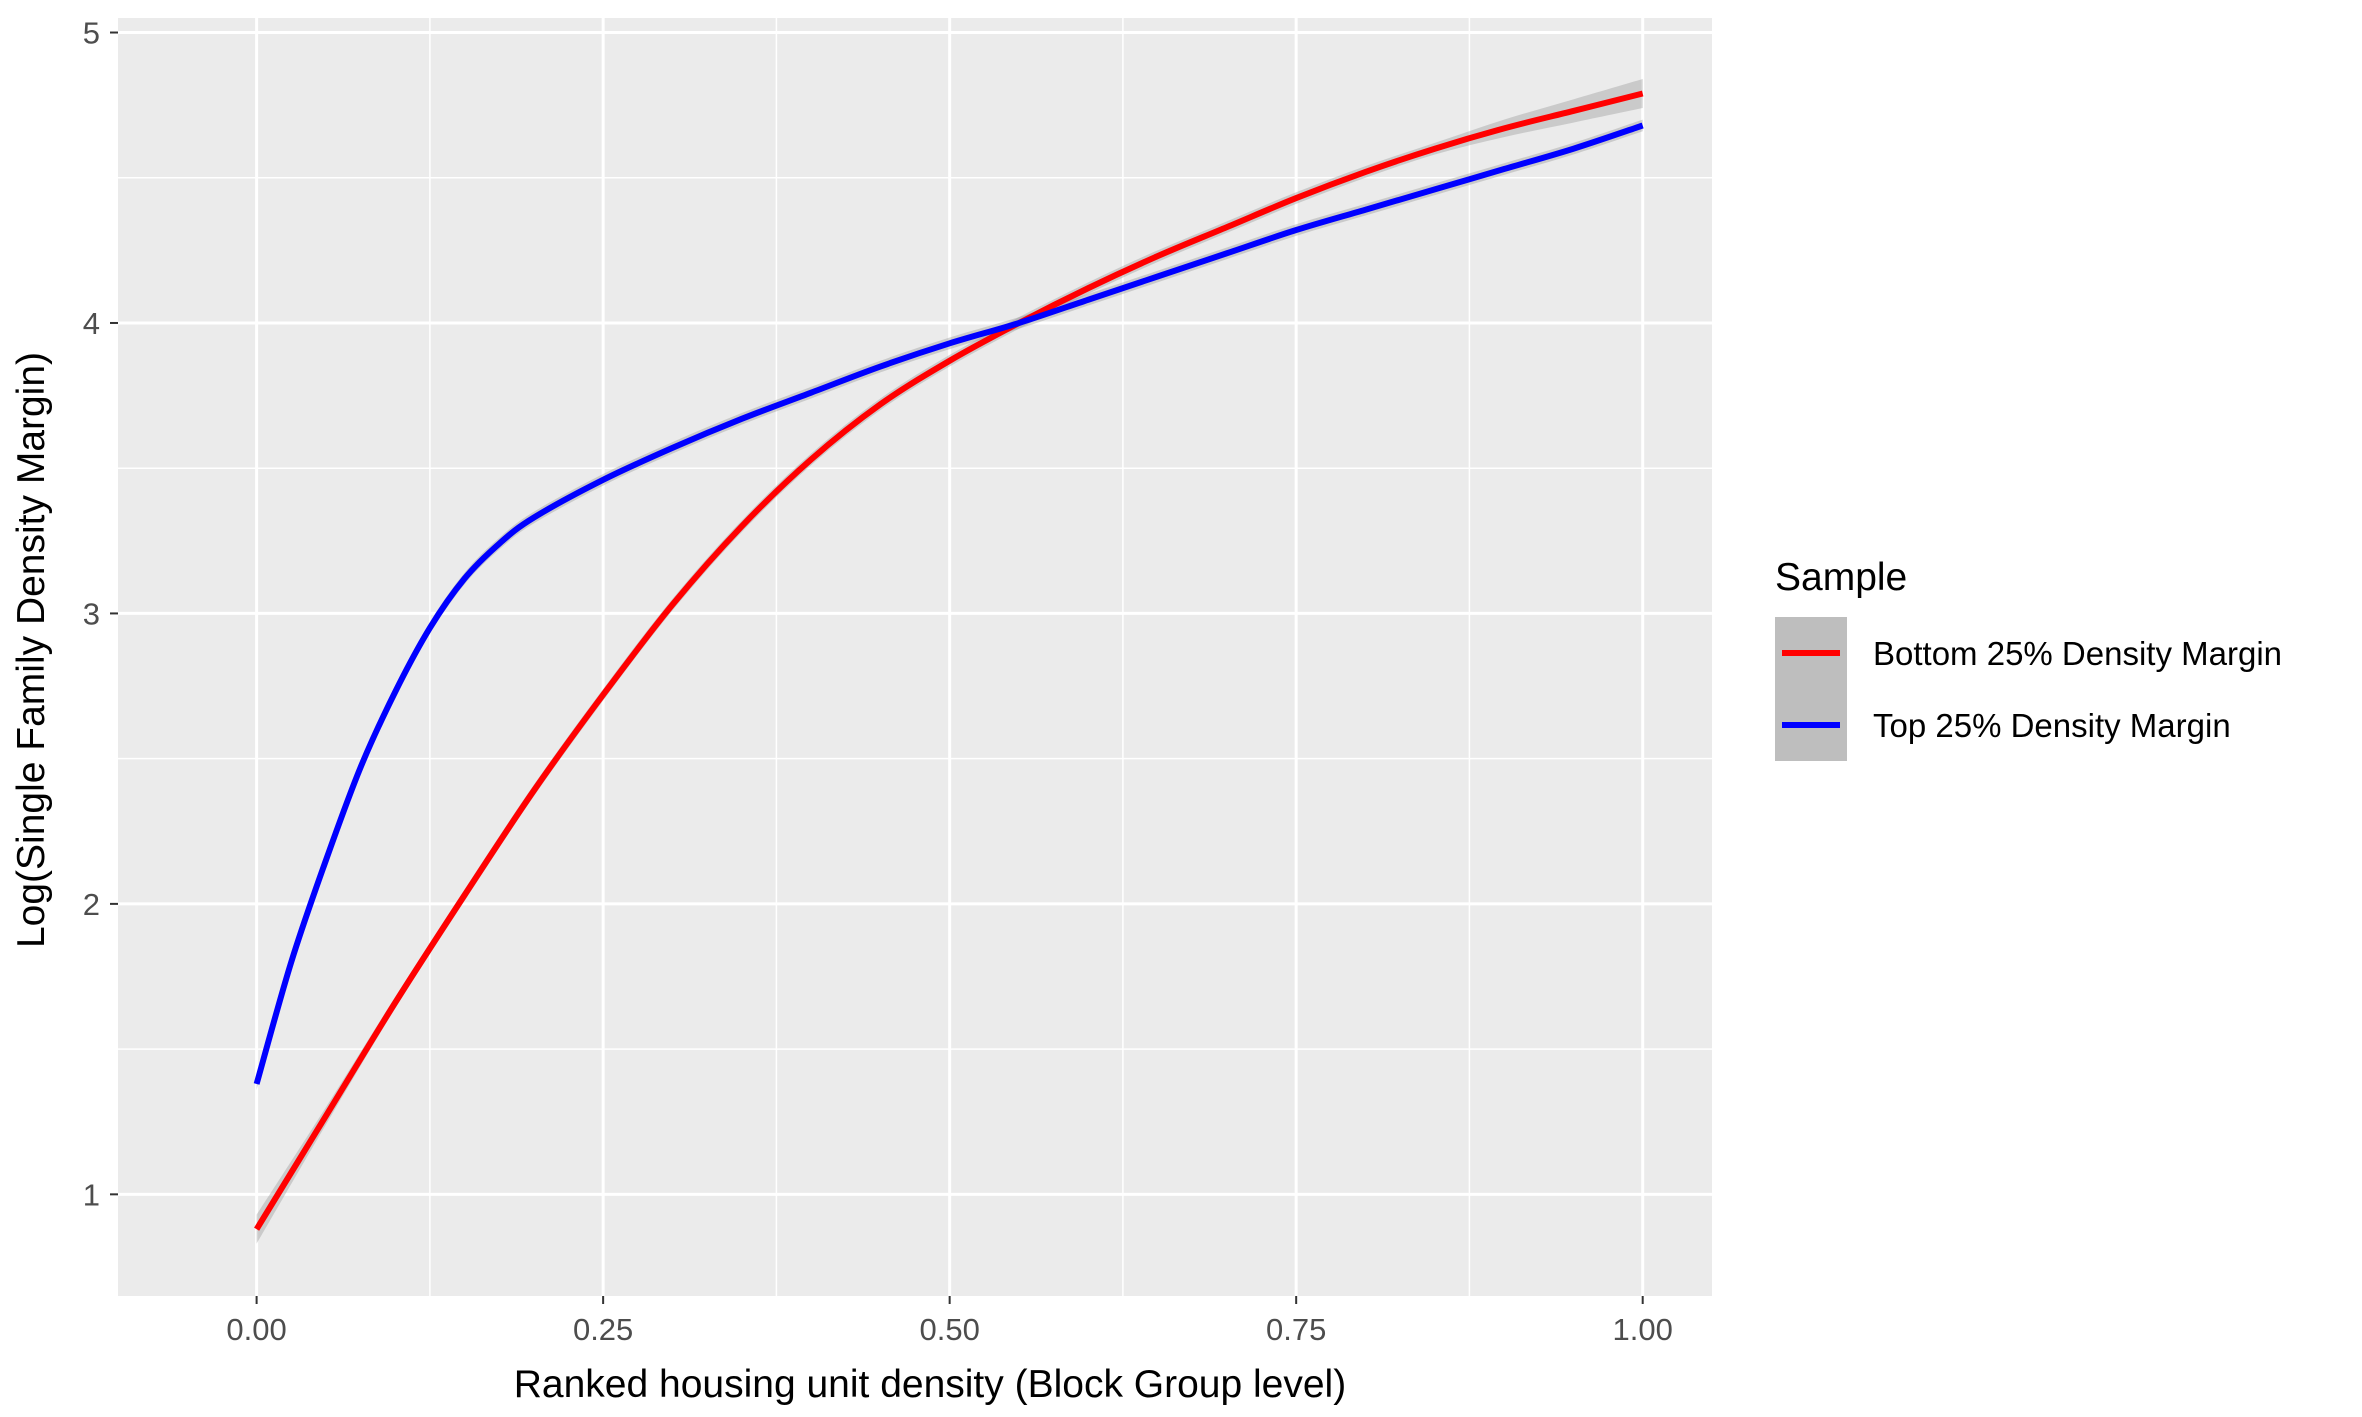 Image resolution: width=2362 pixels, height=1417 pixels. I want to click on y-axis: 1 2 3 4 5, so click(100, 614).